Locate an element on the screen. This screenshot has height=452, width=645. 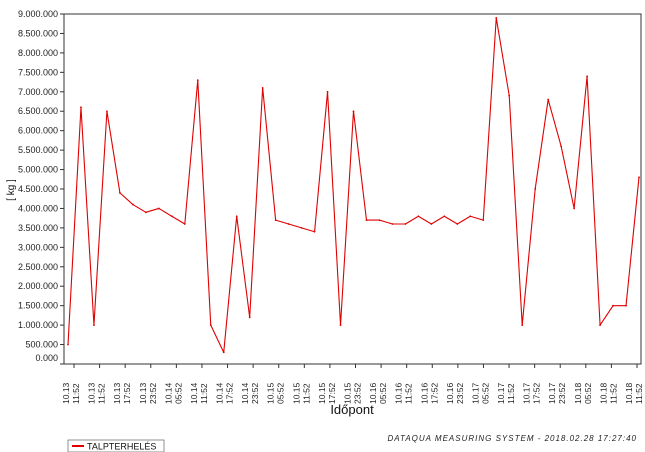
legend-box is located at coordinates (116, 445).